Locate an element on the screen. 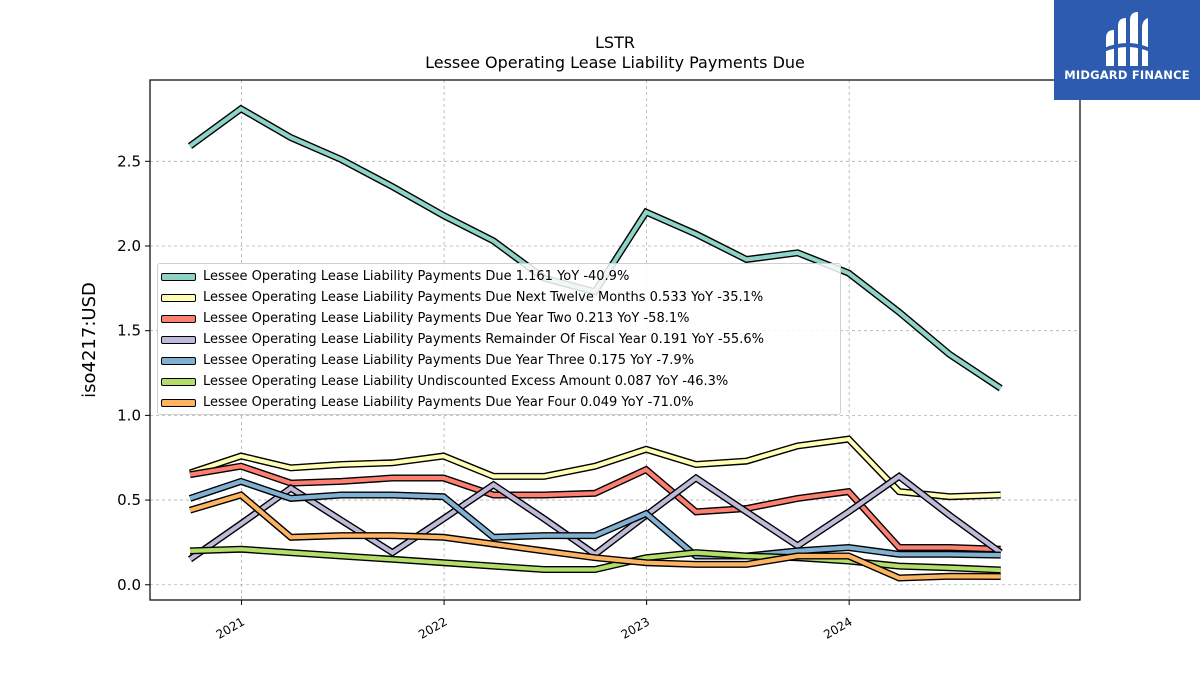 The width and height of the screenshot is (1200, 675). y-axis-ticks: 0.0 0.5 1.0 1.5 2.0 2.5 is located at coordinates (133, 373).